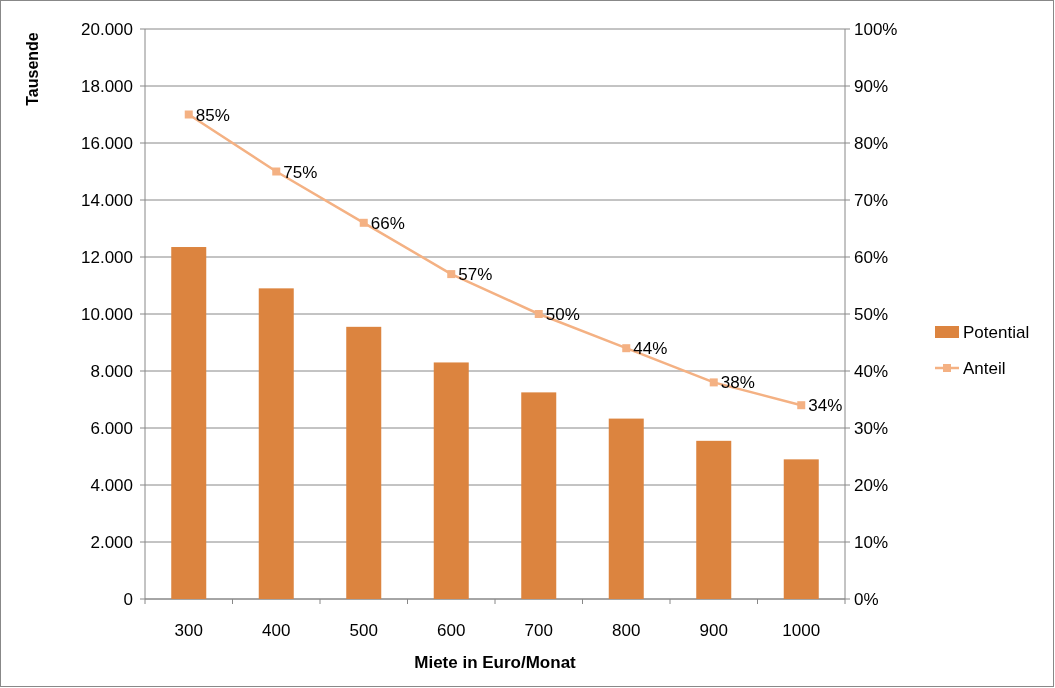  What do you see at coordinates (107, 143) in the screenshot?
I see `y-tick-label: 16.000` at bounding box center [107, 143].